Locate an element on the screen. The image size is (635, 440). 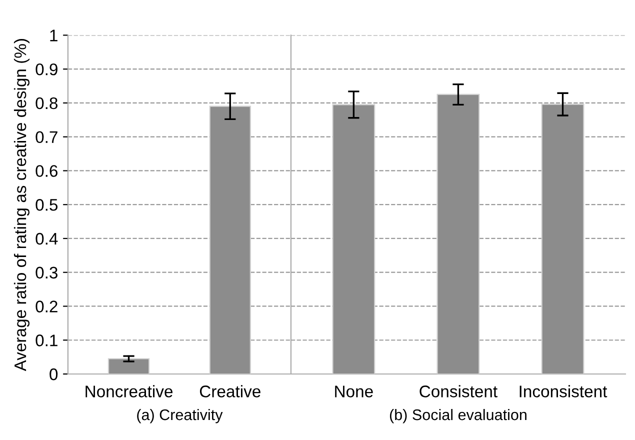
y-tick-label: 0.1 is located at coordinates (47, 340).